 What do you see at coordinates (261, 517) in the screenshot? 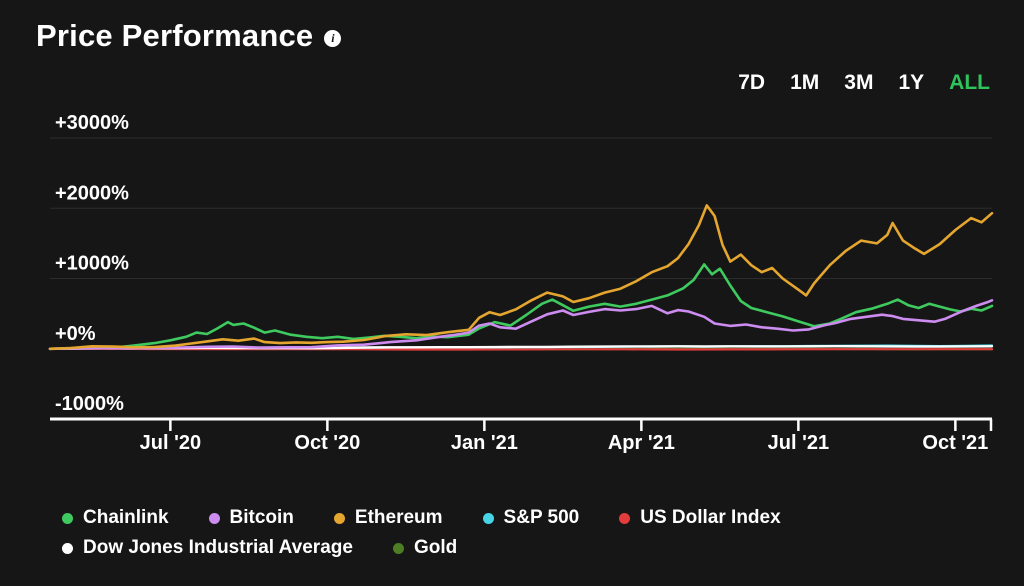
I see `legend-label: Bitcoin` at bounding box center [261, 517].